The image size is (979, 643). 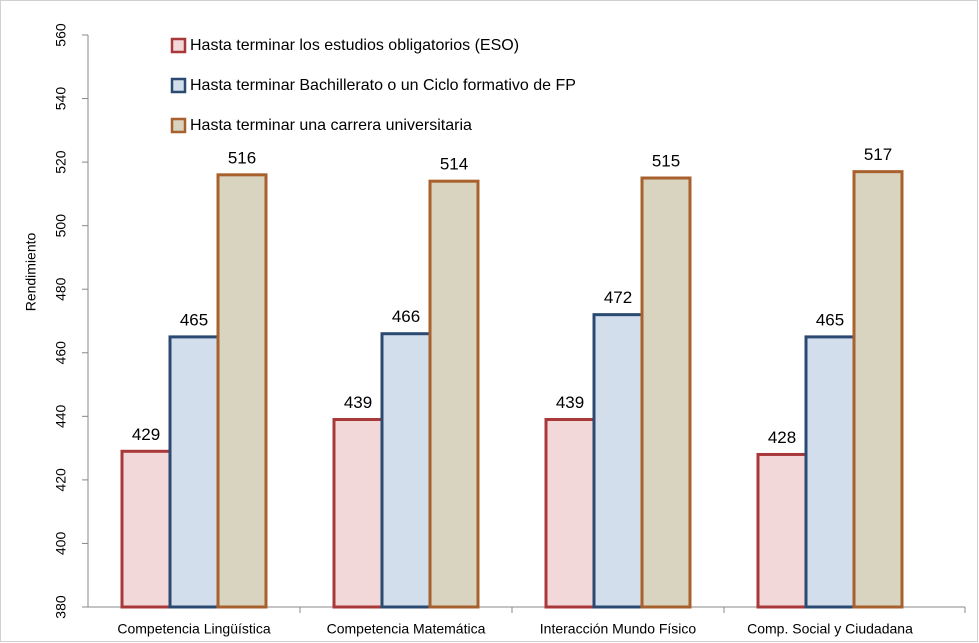 I want to click on x-tick-label: Competencia Lingüística, so click(x=194, y=629).